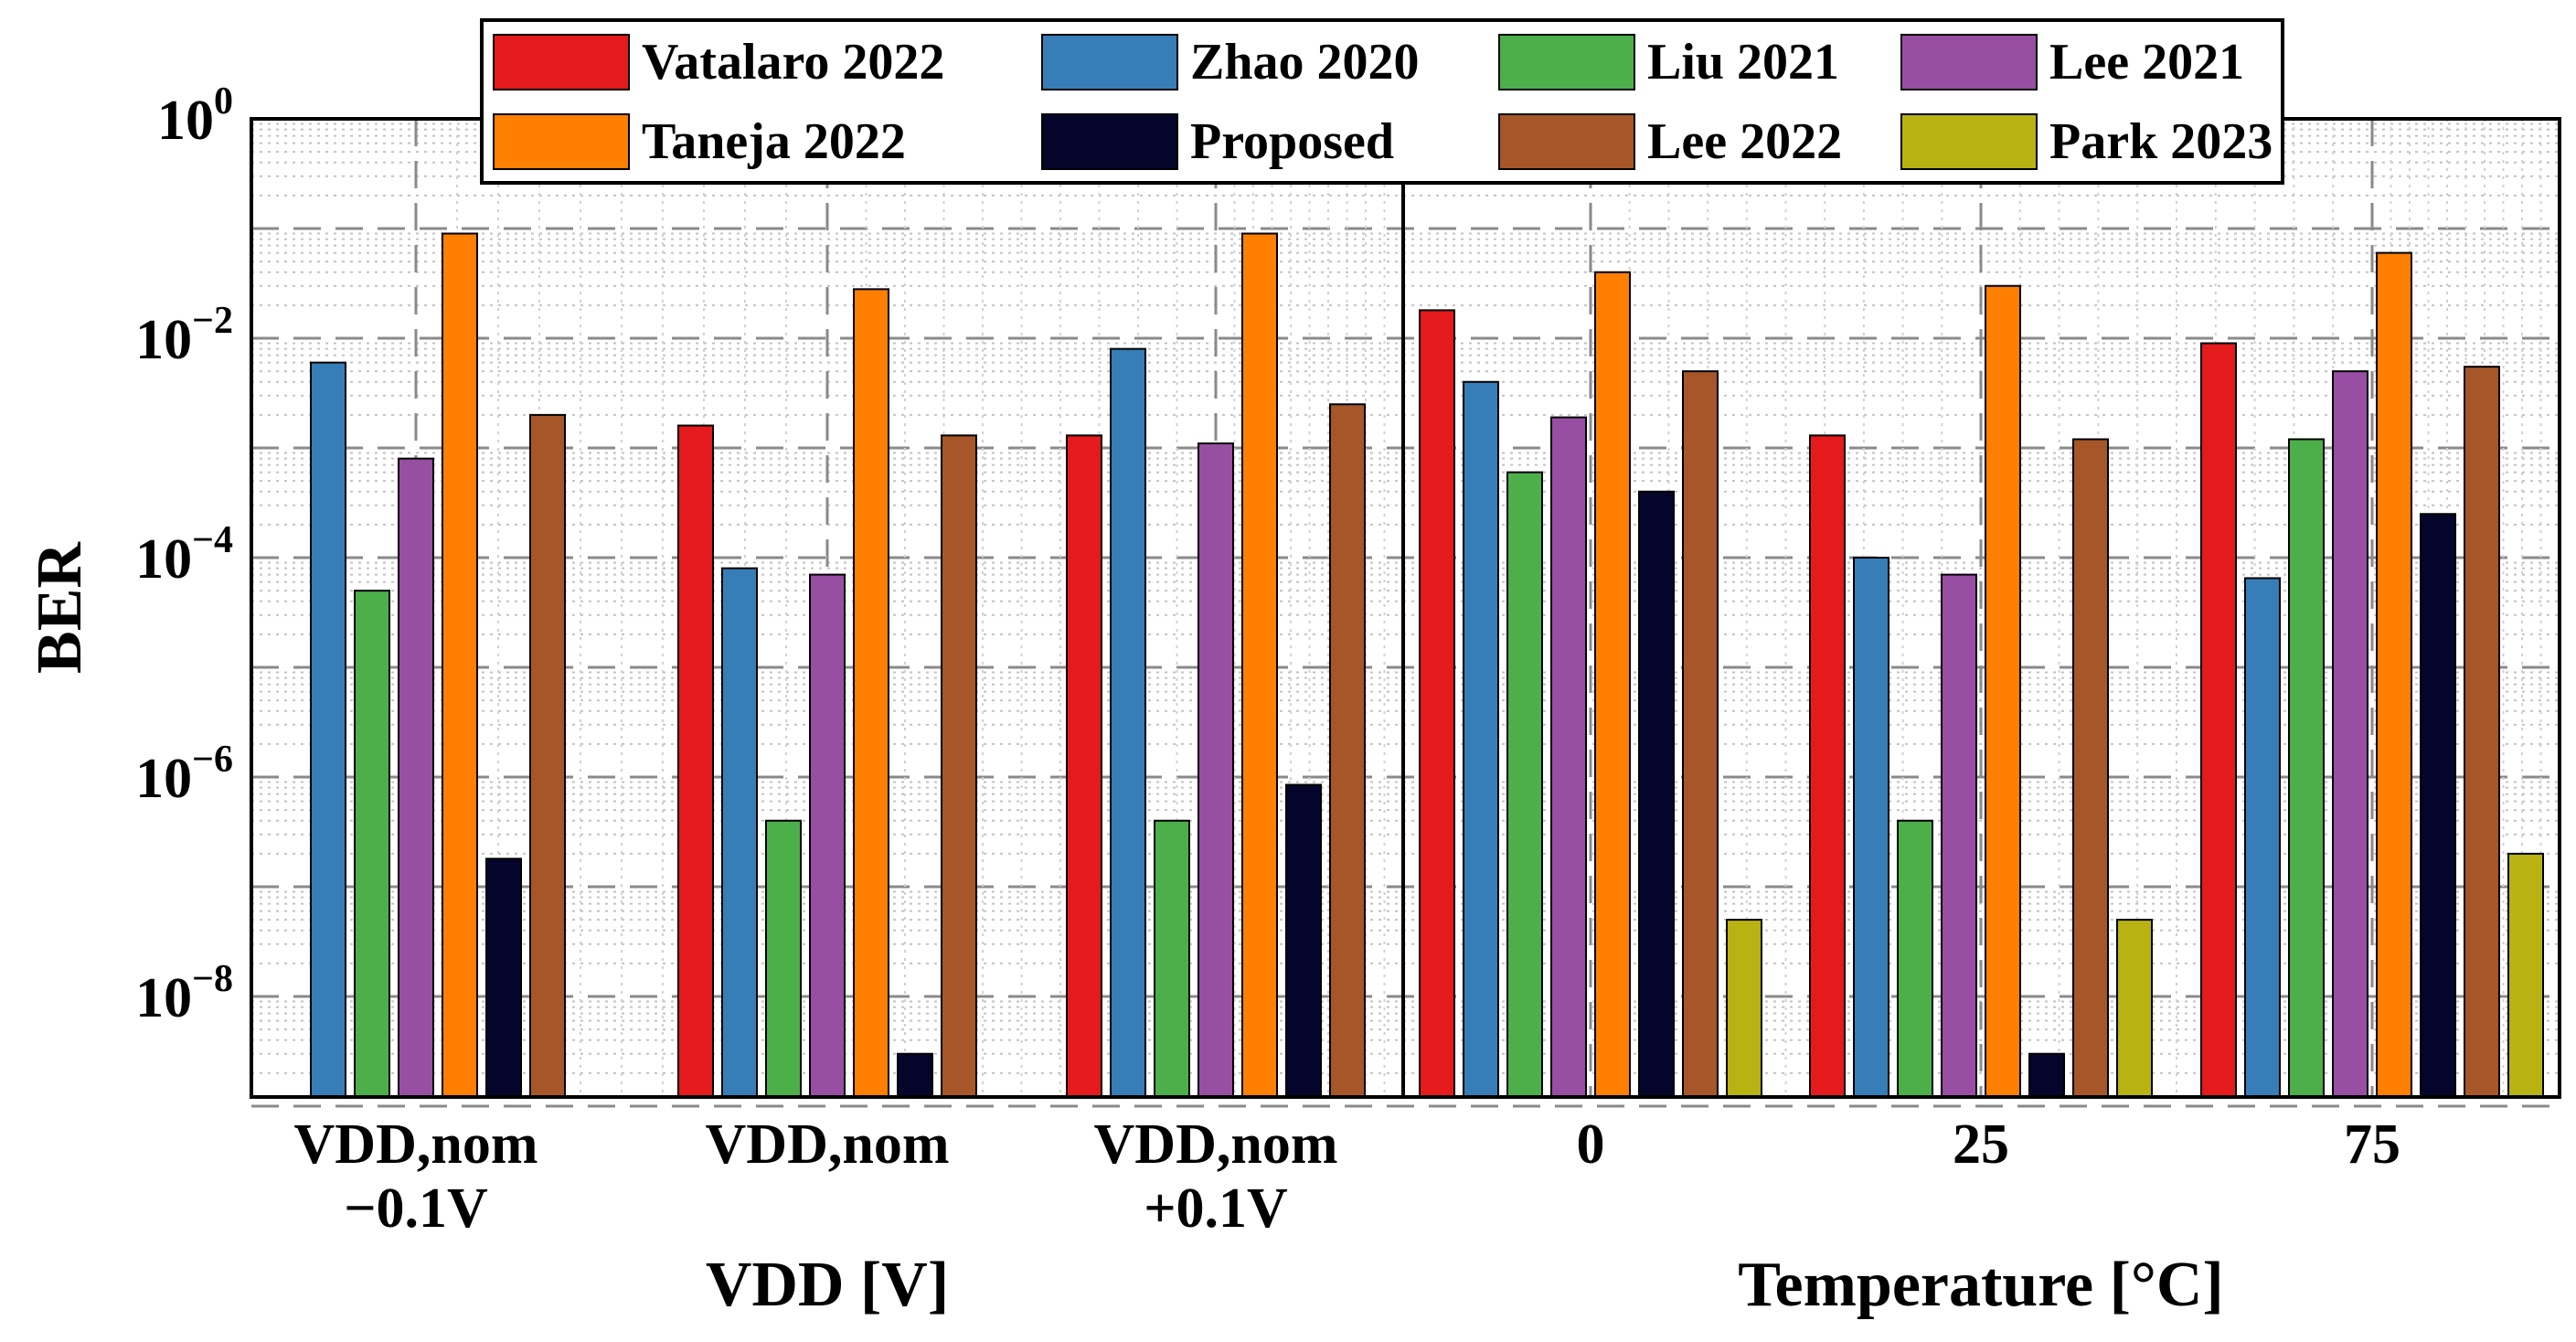  I want to click on y-tick-label: 10⁻⁴, so click(184, 555).